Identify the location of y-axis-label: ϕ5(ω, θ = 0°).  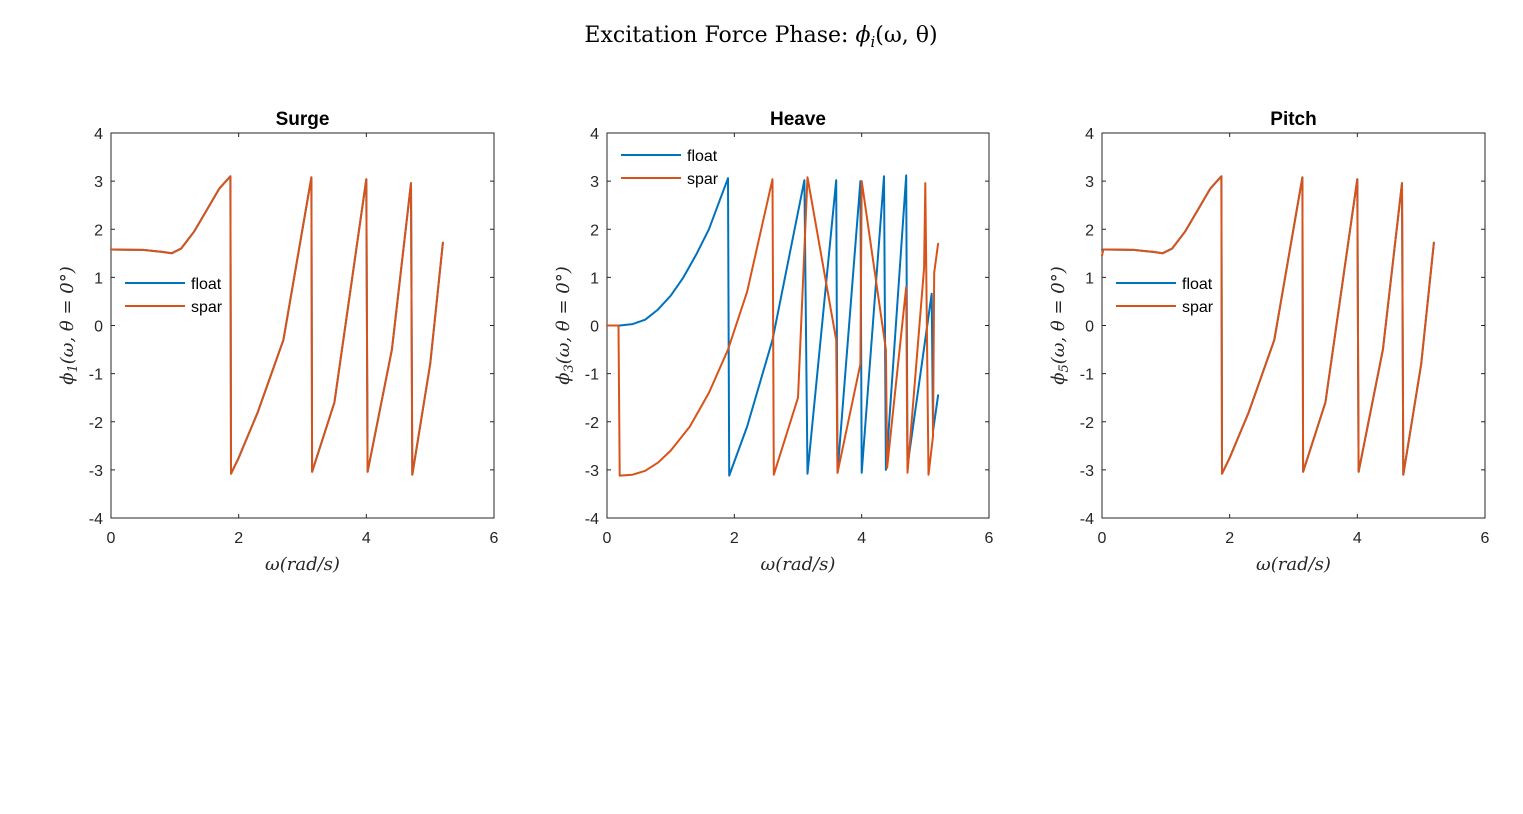
(1060, 325).